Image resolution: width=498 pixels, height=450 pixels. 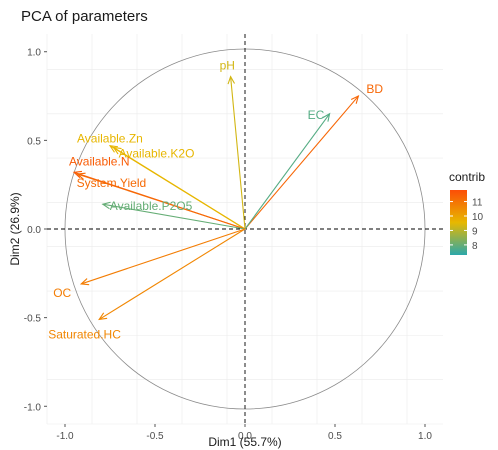 I want to click on arrow-saturated-hc, so click(x=172, y=274).